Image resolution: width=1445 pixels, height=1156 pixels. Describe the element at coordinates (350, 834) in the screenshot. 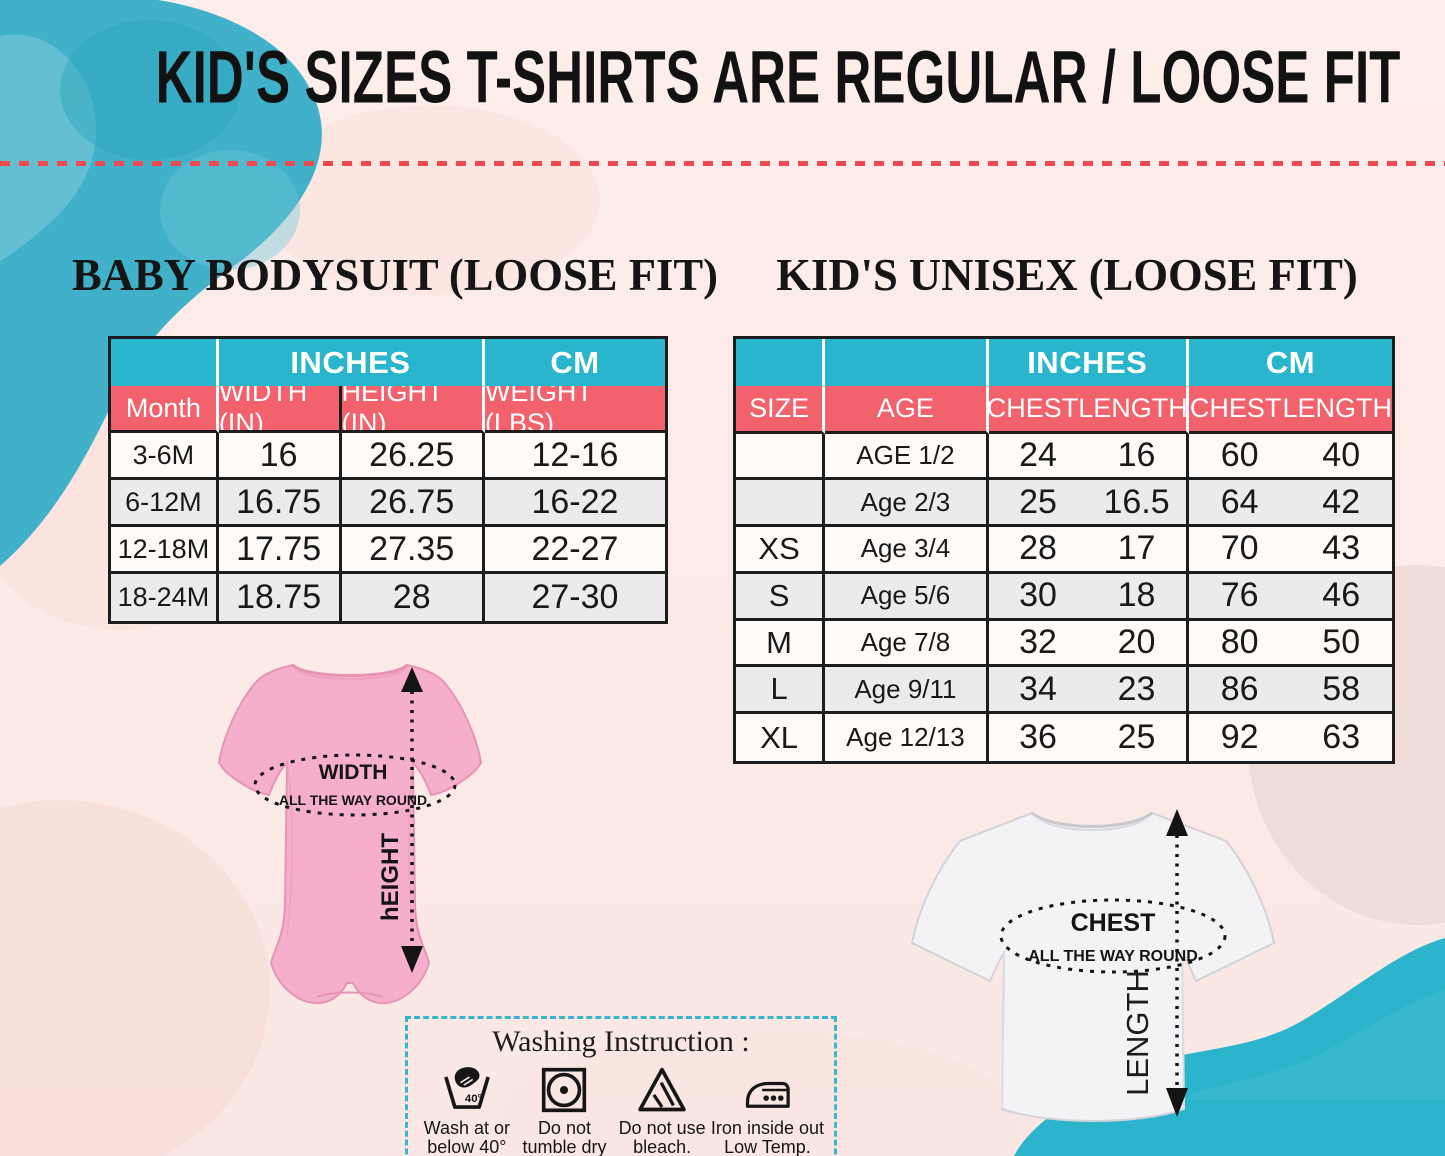

I see `bodysuit-illustration` at that location.